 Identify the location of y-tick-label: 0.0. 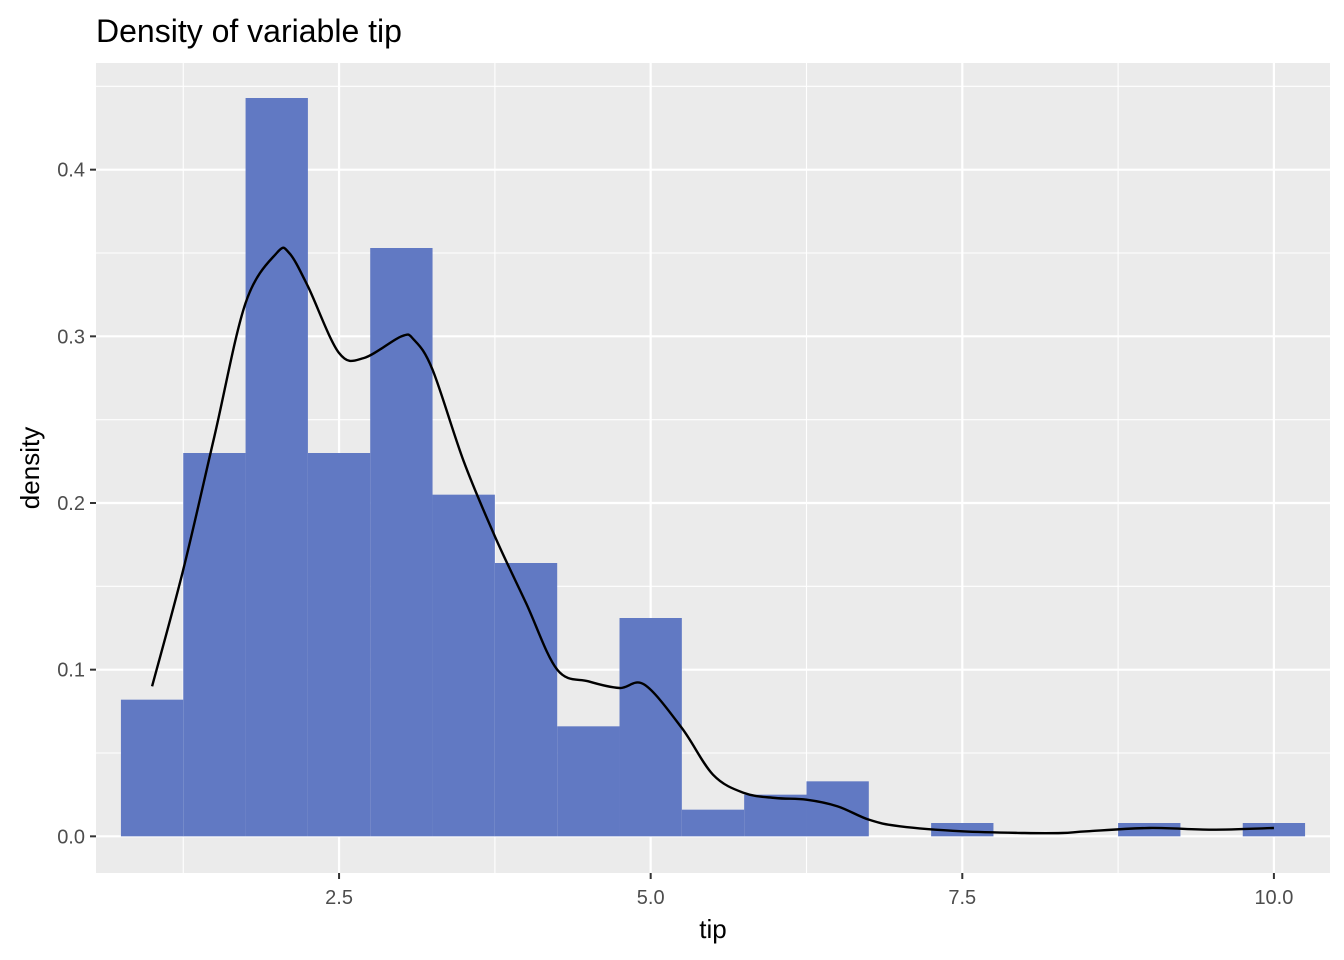
(71, 837).